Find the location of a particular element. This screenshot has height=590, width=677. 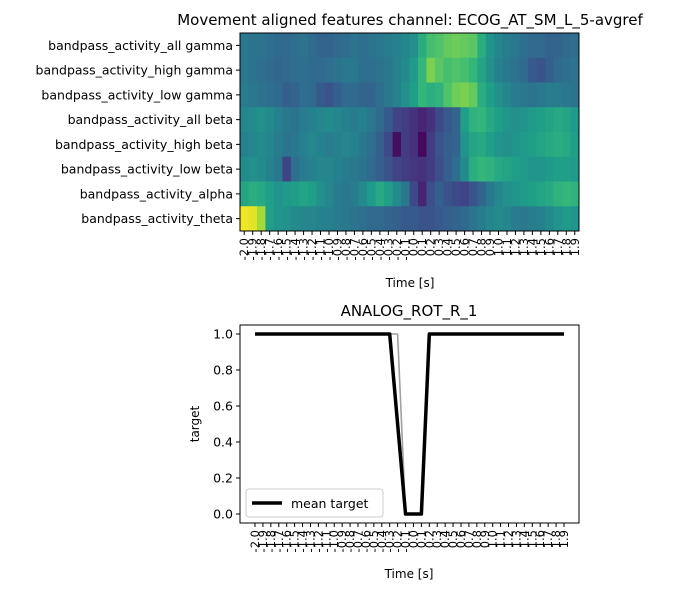

legend-box is located at coordinates (314, 503).